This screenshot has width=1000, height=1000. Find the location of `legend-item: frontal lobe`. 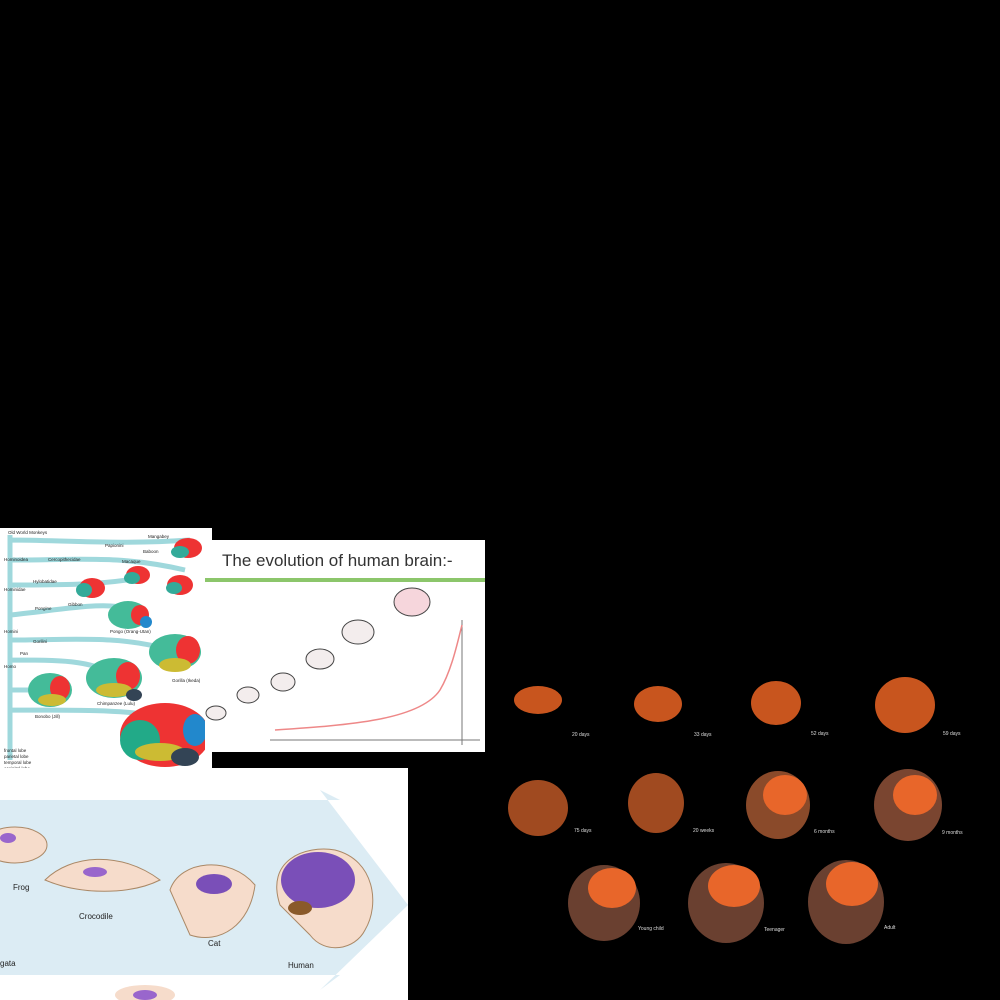

legend-item: frontal lobe is located at coordinates (15, 750).